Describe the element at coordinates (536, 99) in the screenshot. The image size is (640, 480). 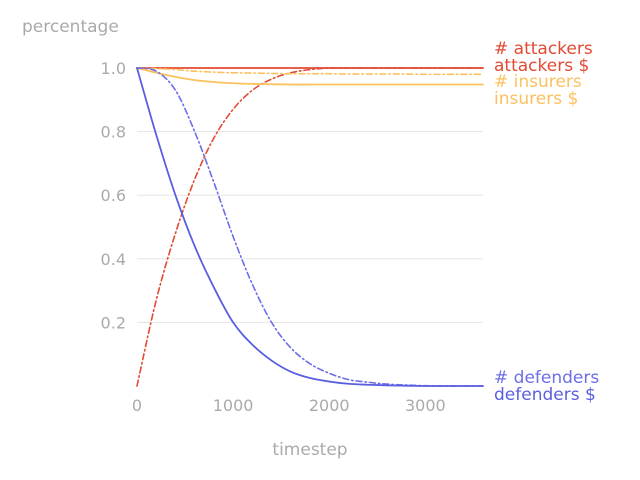
I see `legend-label-insurers: insurers $` at that location.